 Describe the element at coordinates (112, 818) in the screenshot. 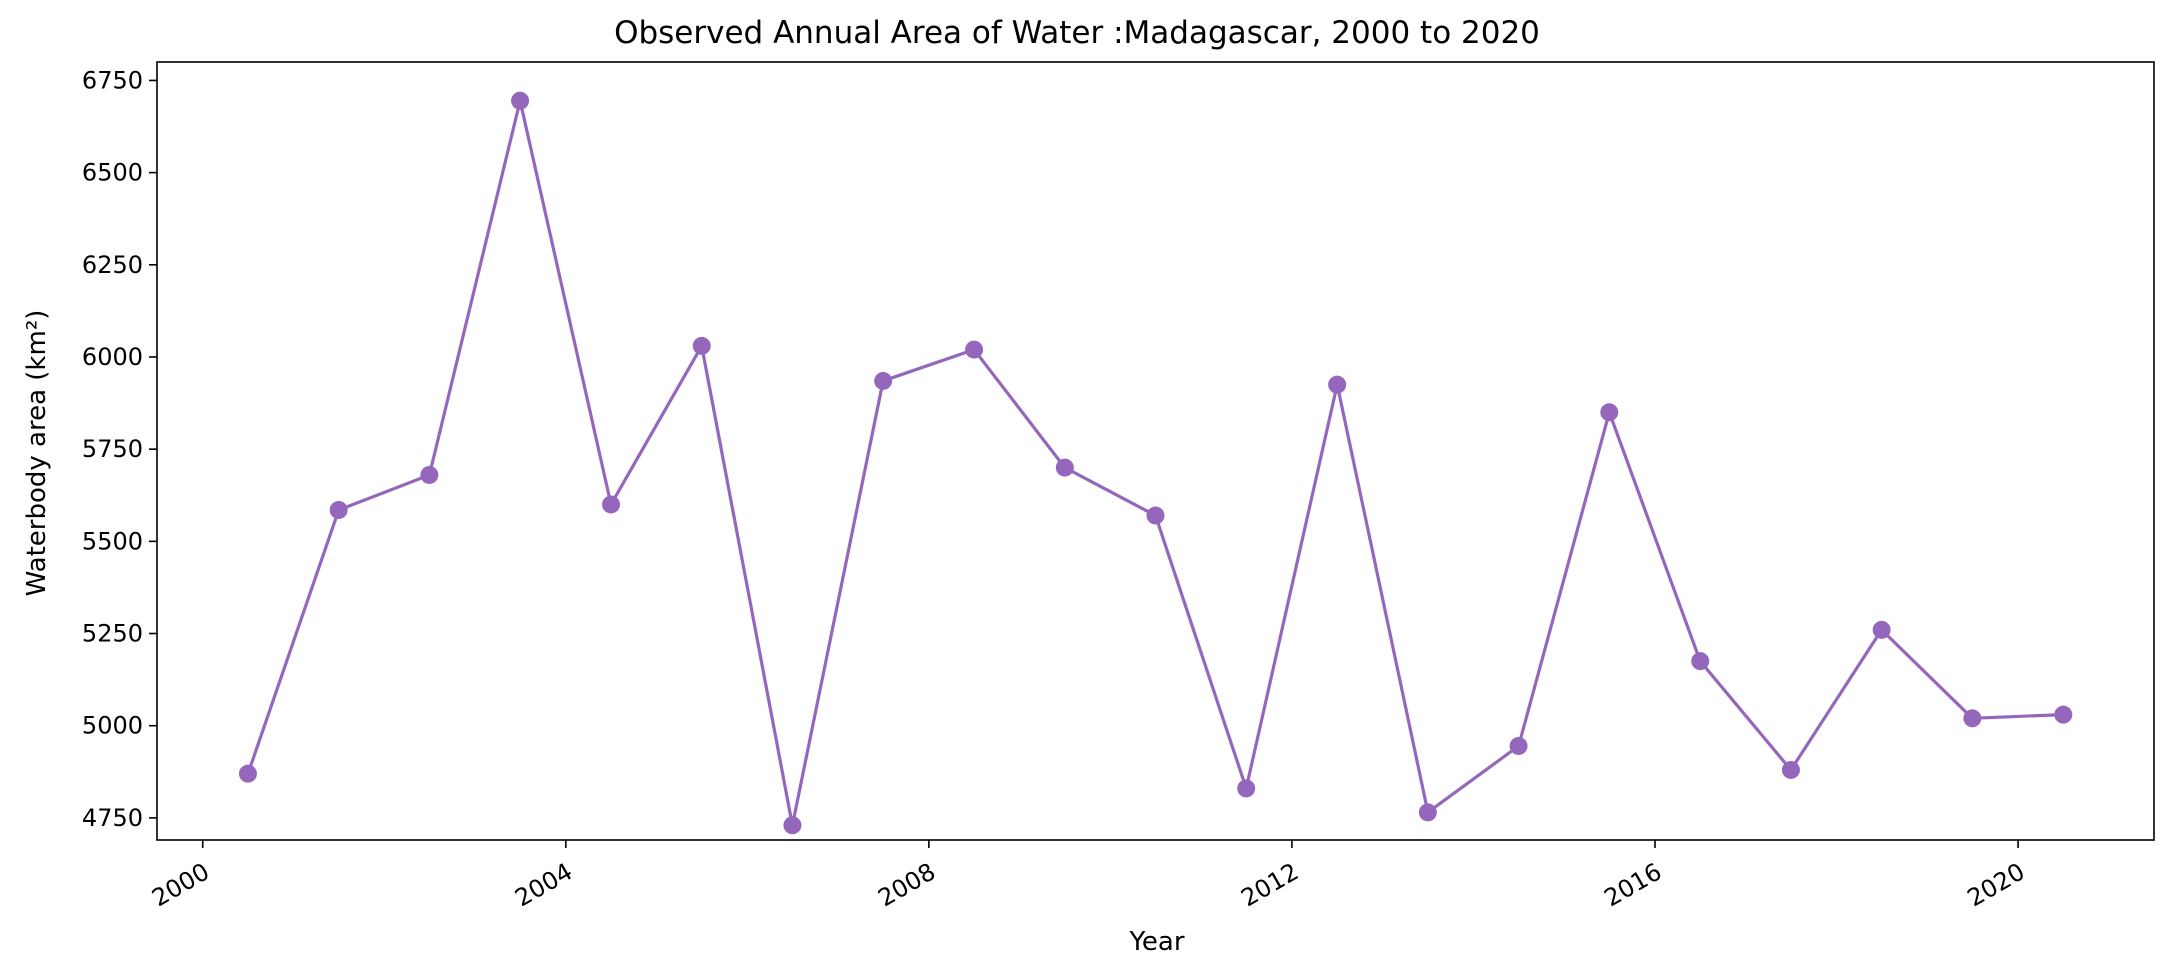

I see `y-tick-label: 4750` at that location.